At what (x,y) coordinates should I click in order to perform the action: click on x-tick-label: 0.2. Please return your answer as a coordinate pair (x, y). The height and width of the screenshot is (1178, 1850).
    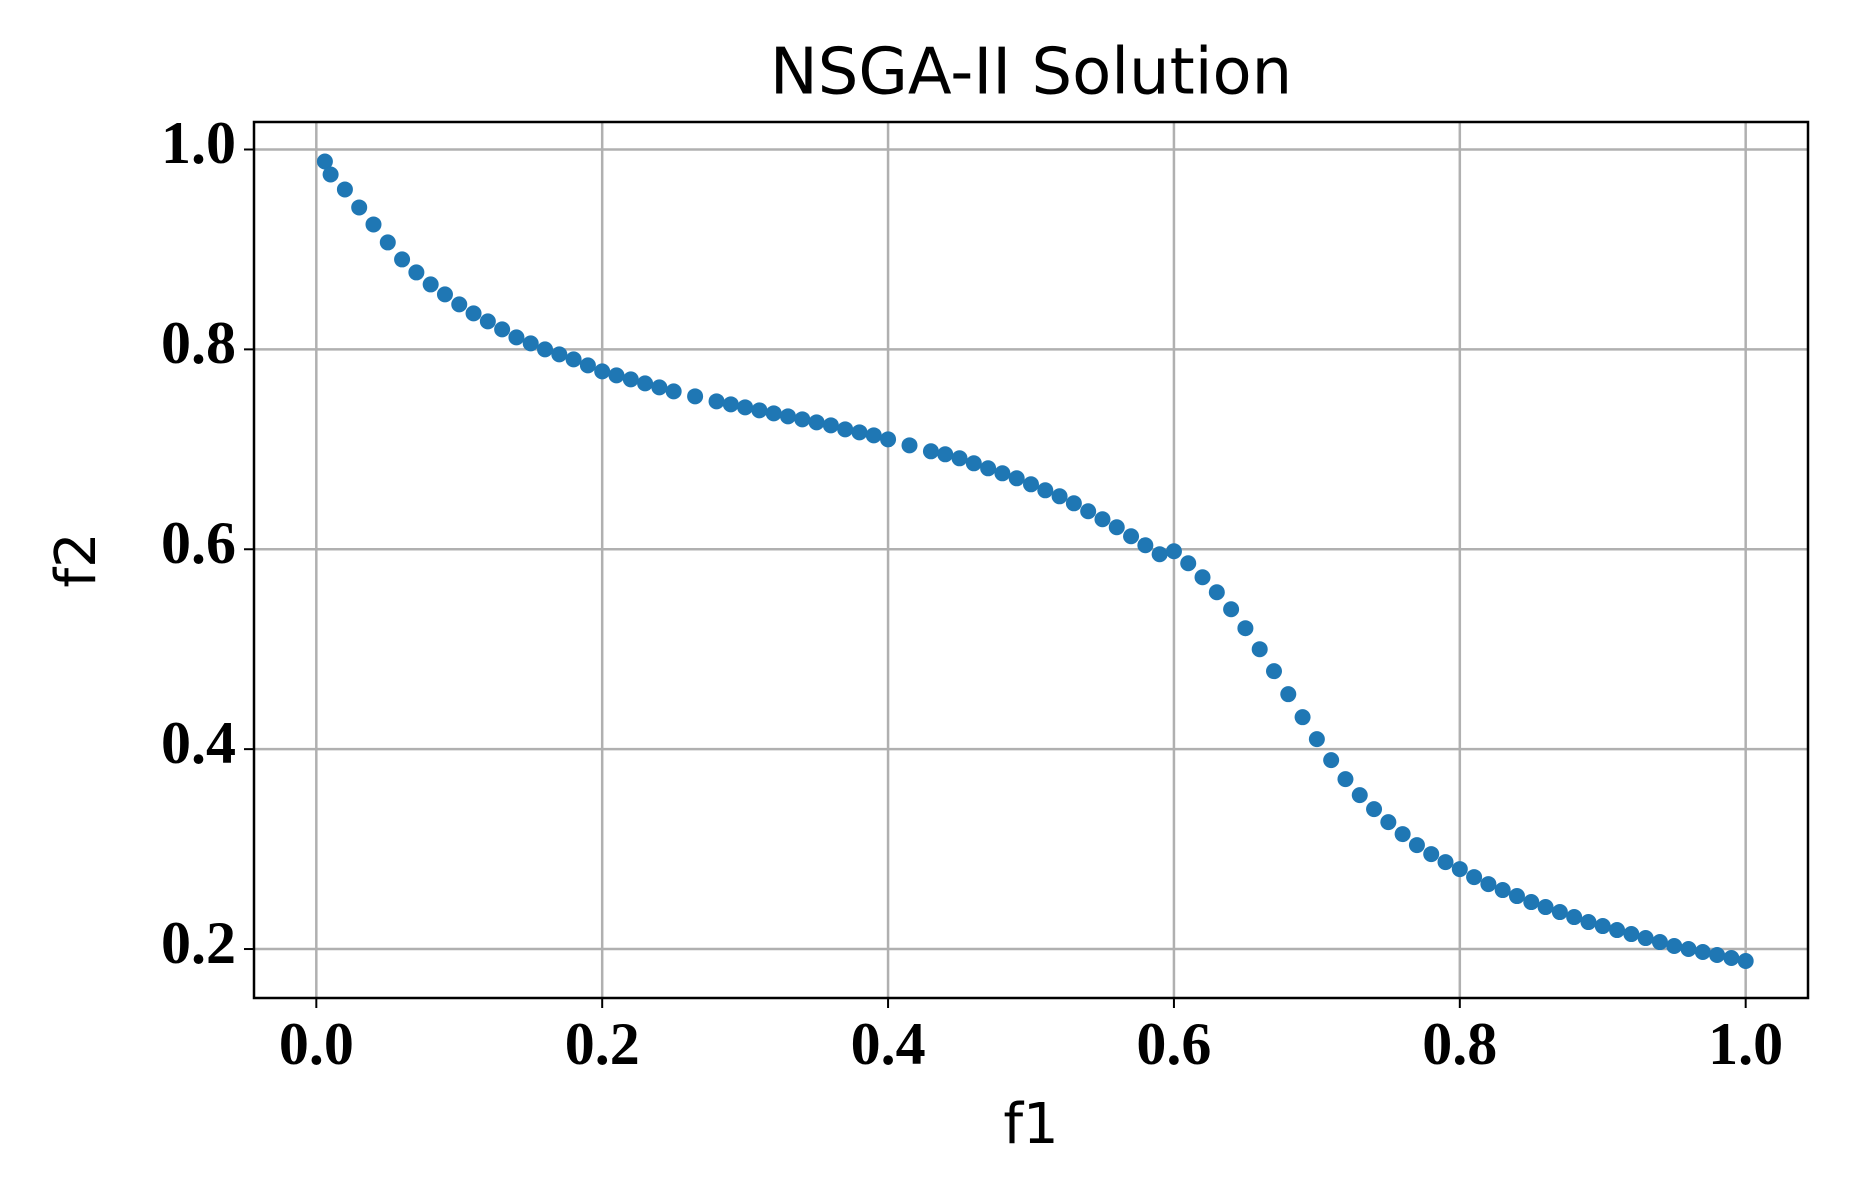
    Looking at the image, I should click on (602, 1044).